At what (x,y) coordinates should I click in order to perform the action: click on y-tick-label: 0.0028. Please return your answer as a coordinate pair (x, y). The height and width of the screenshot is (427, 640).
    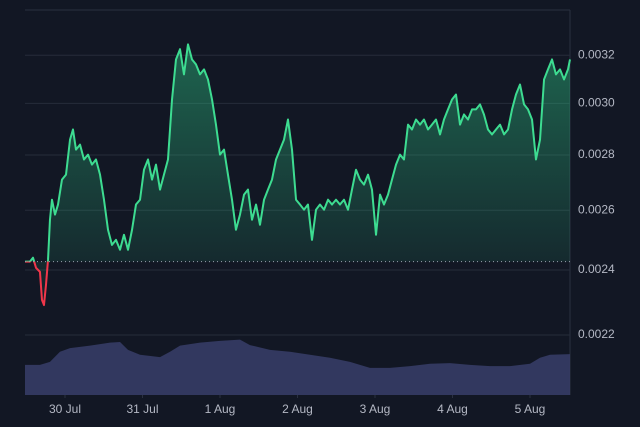
    Looking at the image, I should click on (596, 154).